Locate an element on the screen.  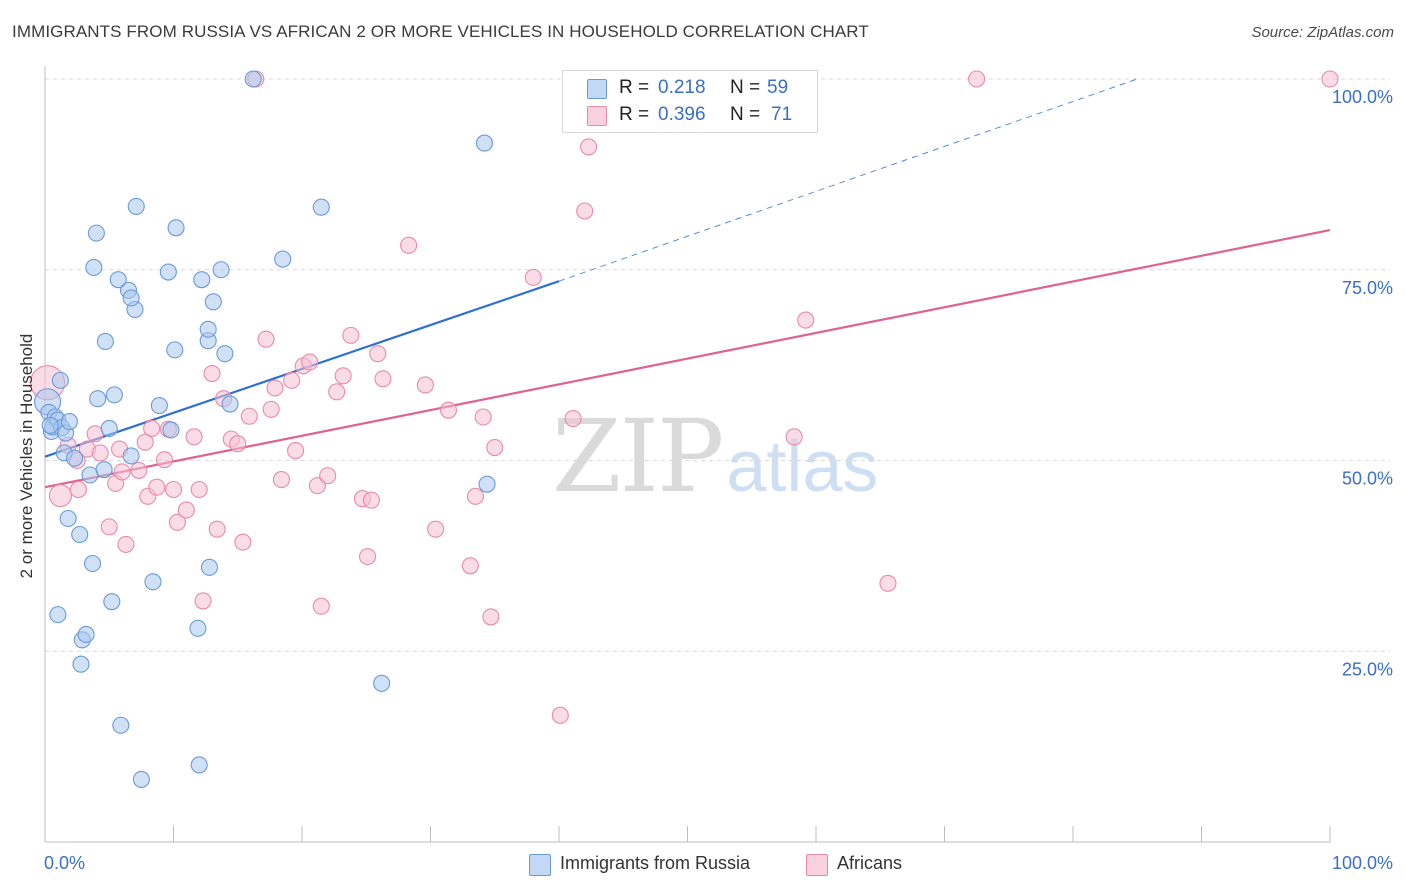
bottom-legend-label-russia: Immigrants from Russia is located at coordinates (655, 863).